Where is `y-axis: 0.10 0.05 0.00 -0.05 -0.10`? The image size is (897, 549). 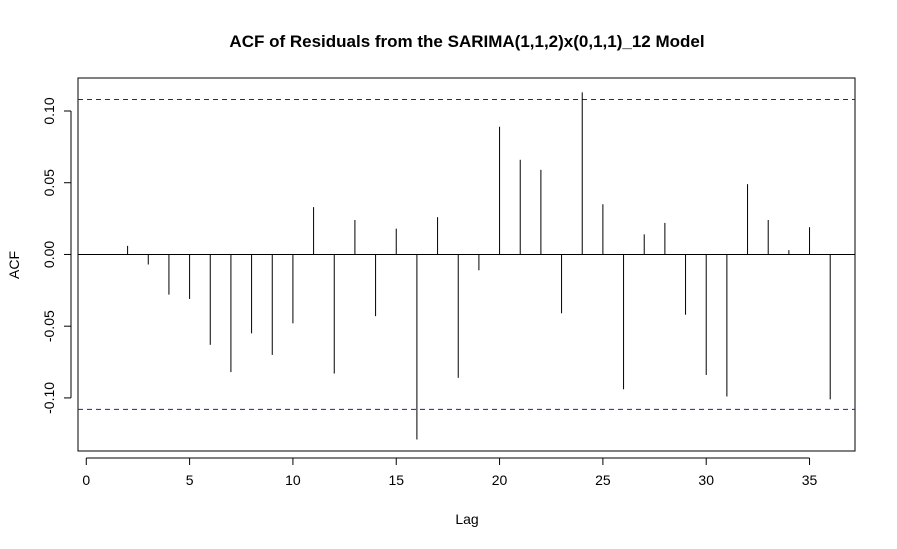
y-axis: 0.10 0.05 0.00 -0.05 -0.10 is located at coordinates (56, 255).